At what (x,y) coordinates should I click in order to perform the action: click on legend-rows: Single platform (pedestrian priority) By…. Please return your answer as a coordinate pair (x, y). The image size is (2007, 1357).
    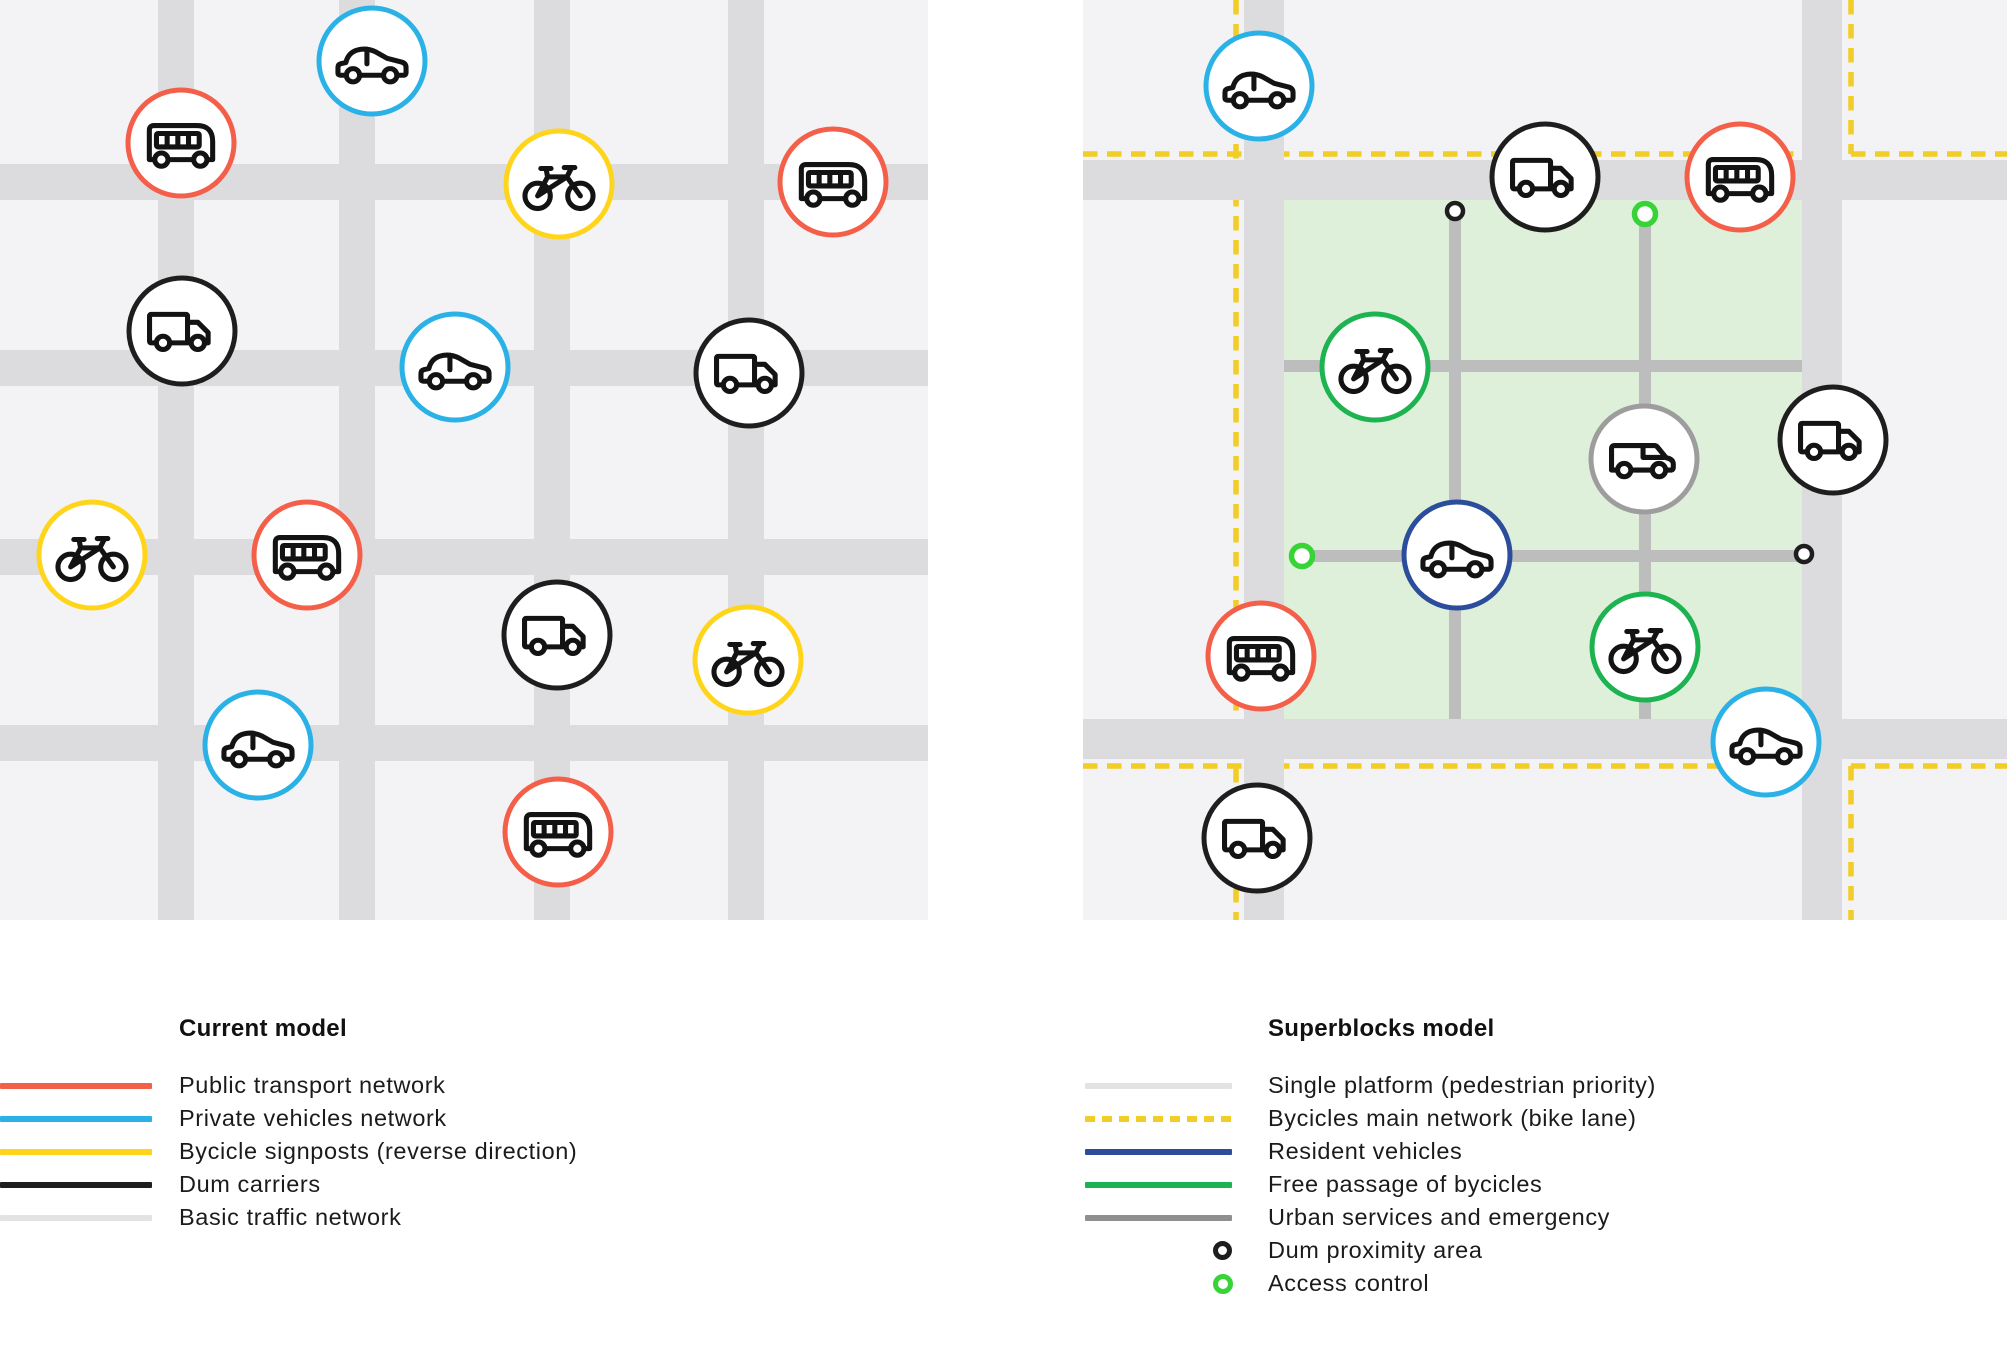
    Looking at the image, I should click on (1543, 1184).